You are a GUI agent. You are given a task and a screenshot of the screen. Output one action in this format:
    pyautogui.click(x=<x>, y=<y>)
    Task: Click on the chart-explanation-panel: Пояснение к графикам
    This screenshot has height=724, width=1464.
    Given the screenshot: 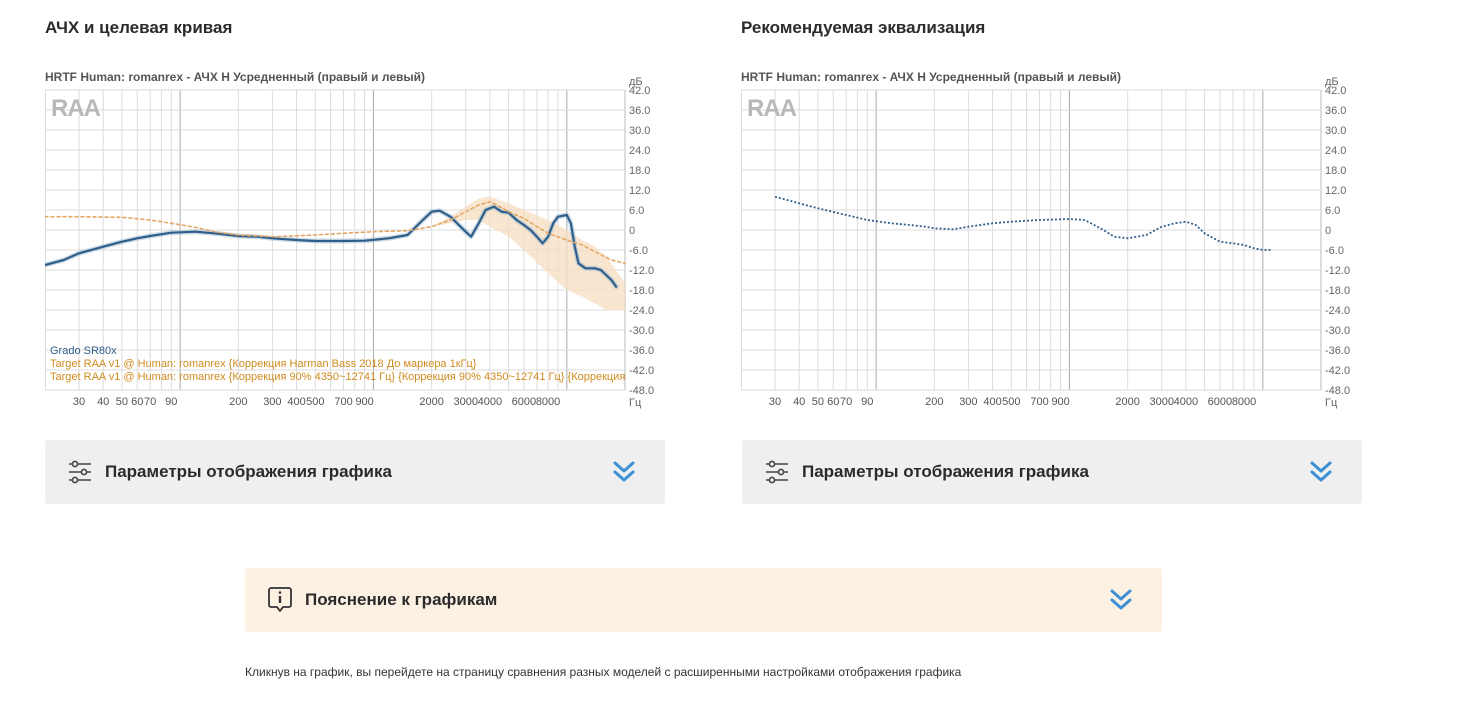 What is the action you would take?
    pyautogui.click(x=703, y=600)
    